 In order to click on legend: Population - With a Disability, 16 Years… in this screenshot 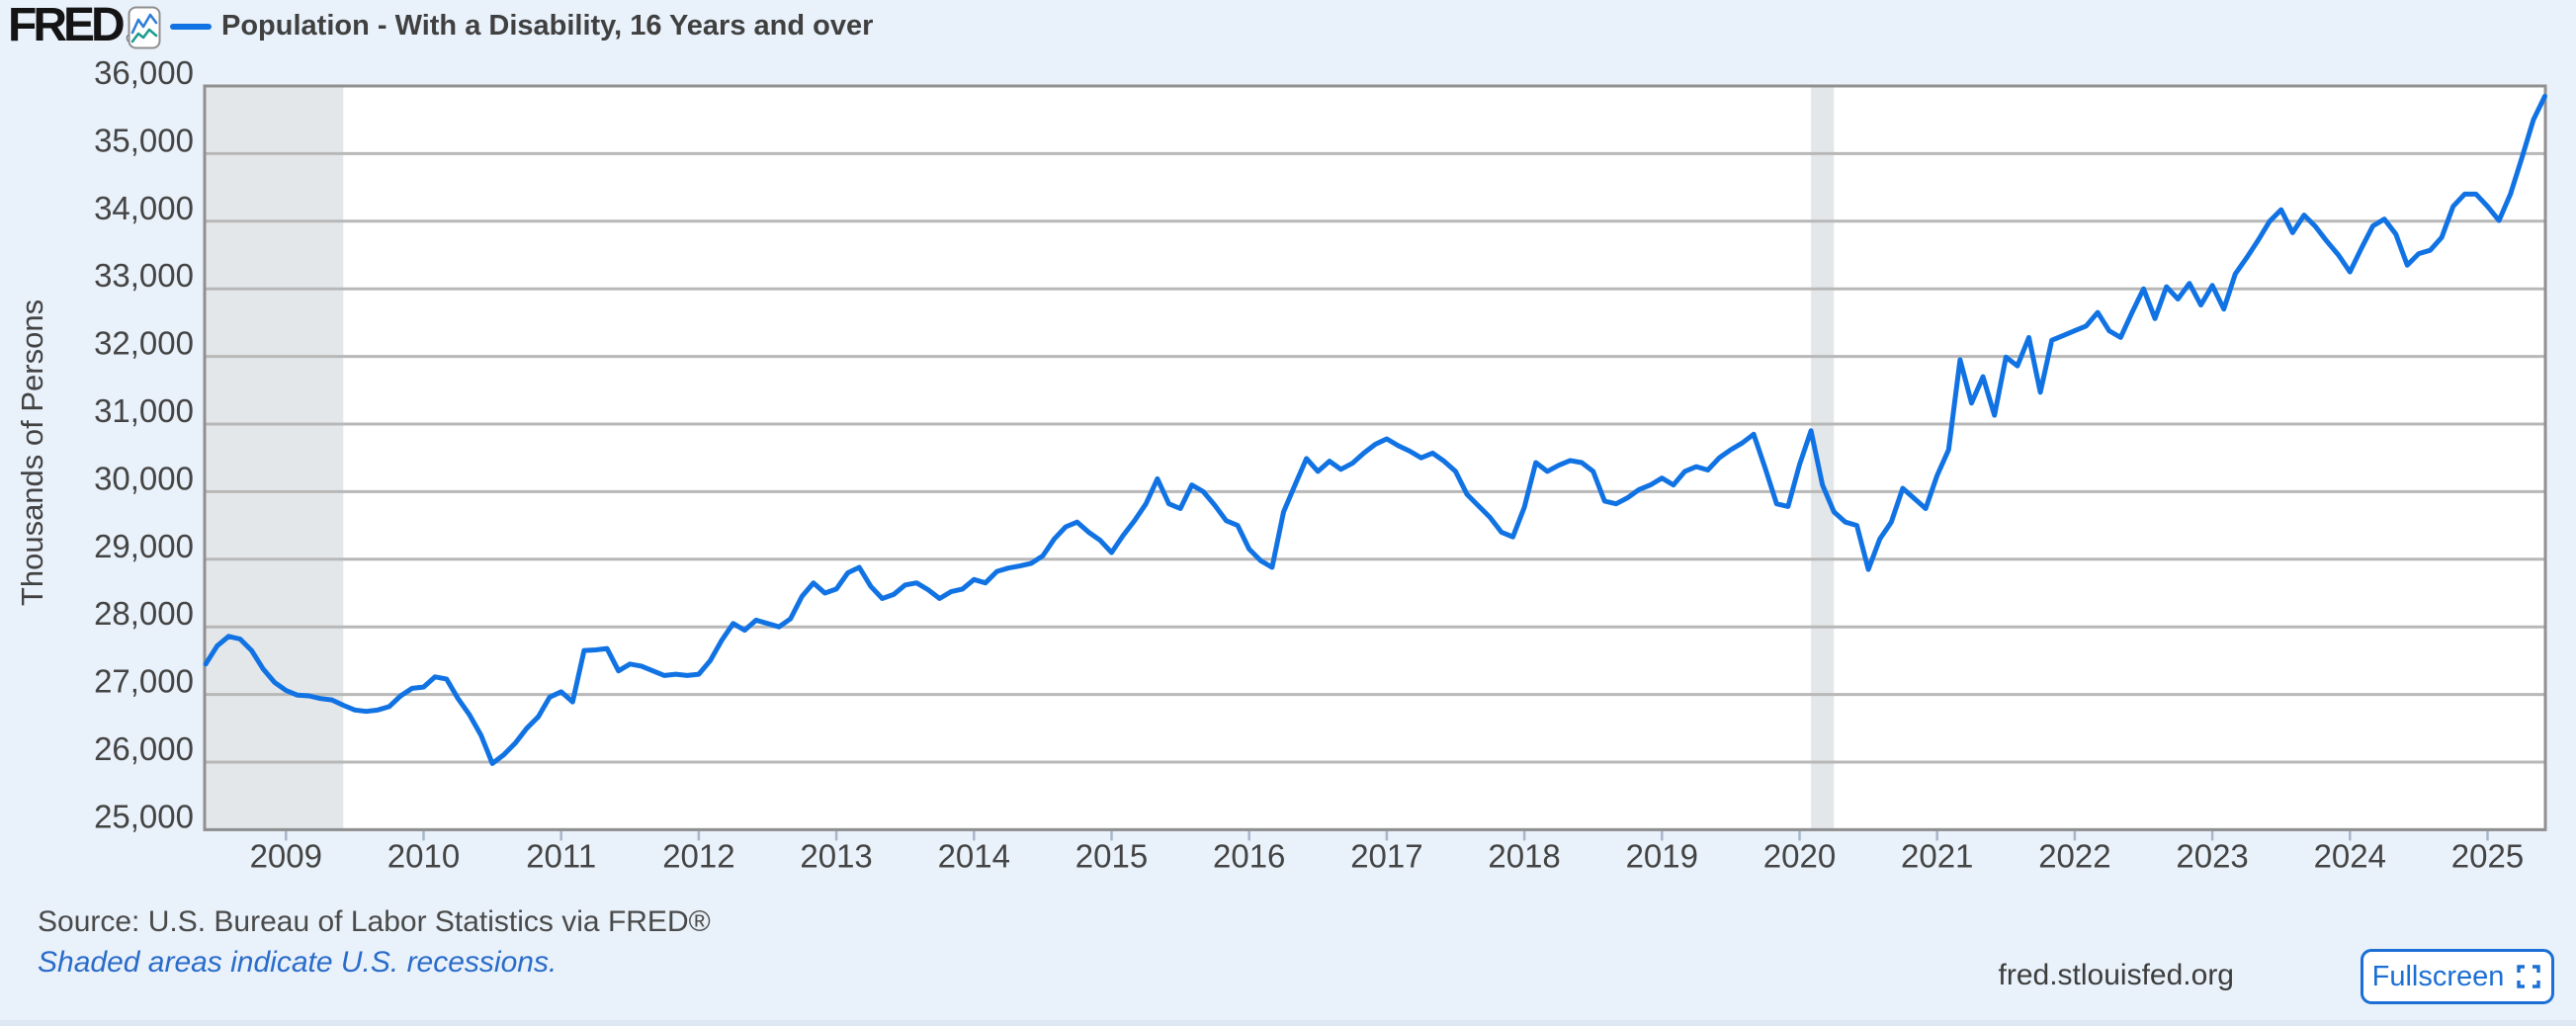, I will do `click(521, 27)`.